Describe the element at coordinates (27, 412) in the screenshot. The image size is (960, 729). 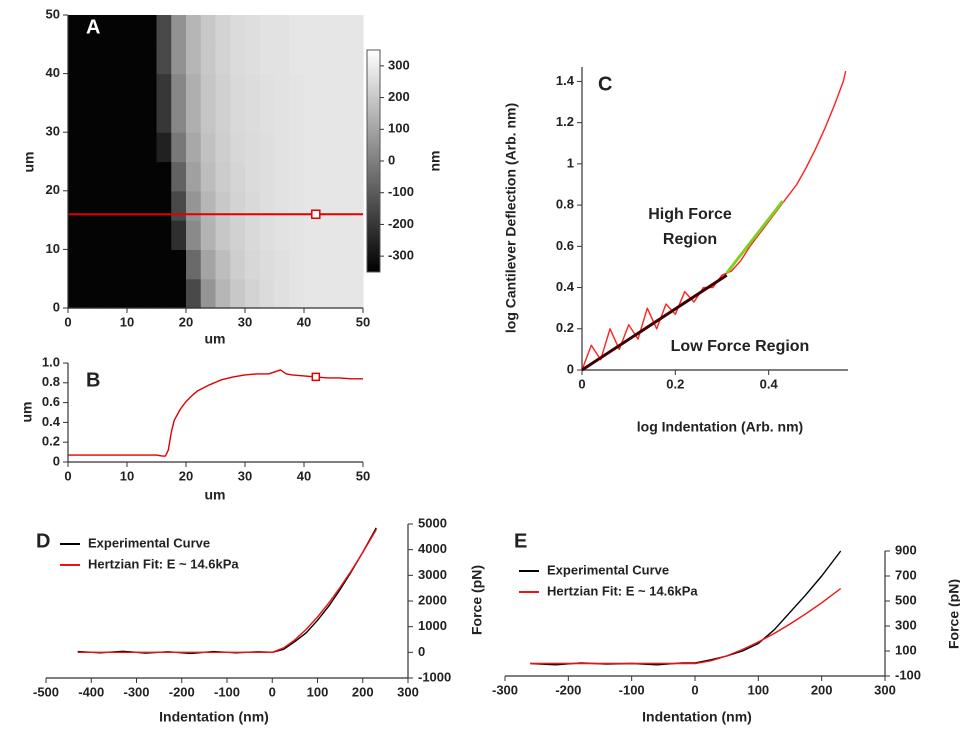
I see `y-axis-label: um` at that location.